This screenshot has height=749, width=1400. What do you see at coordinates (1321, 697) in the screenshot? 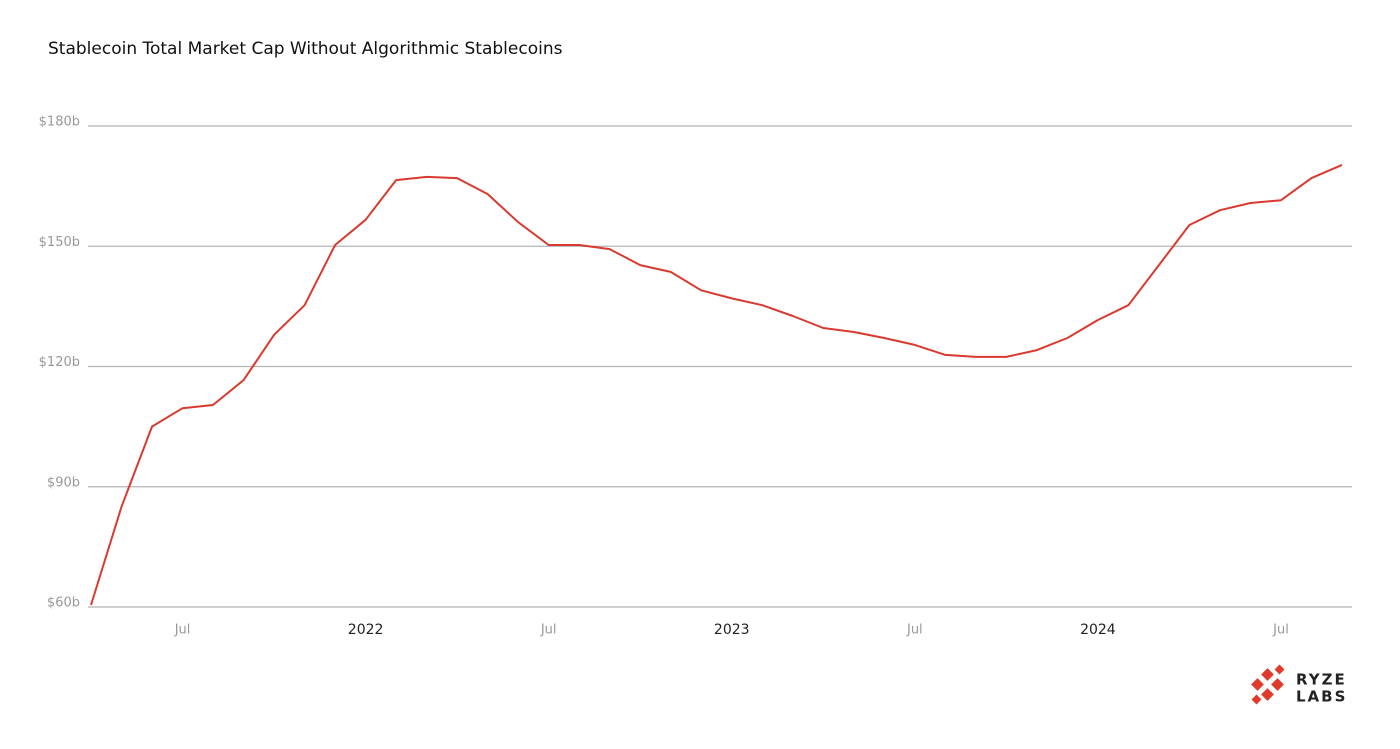
I see `logo-text: LABS` at bounding box center [1321, 697].